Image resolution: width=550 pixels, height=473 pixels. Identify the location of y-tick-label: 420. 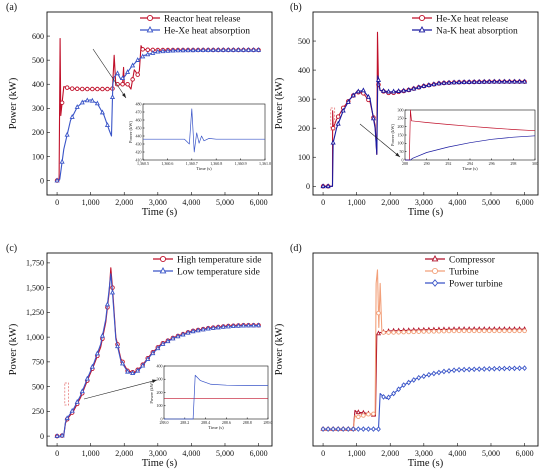
(139, 151).